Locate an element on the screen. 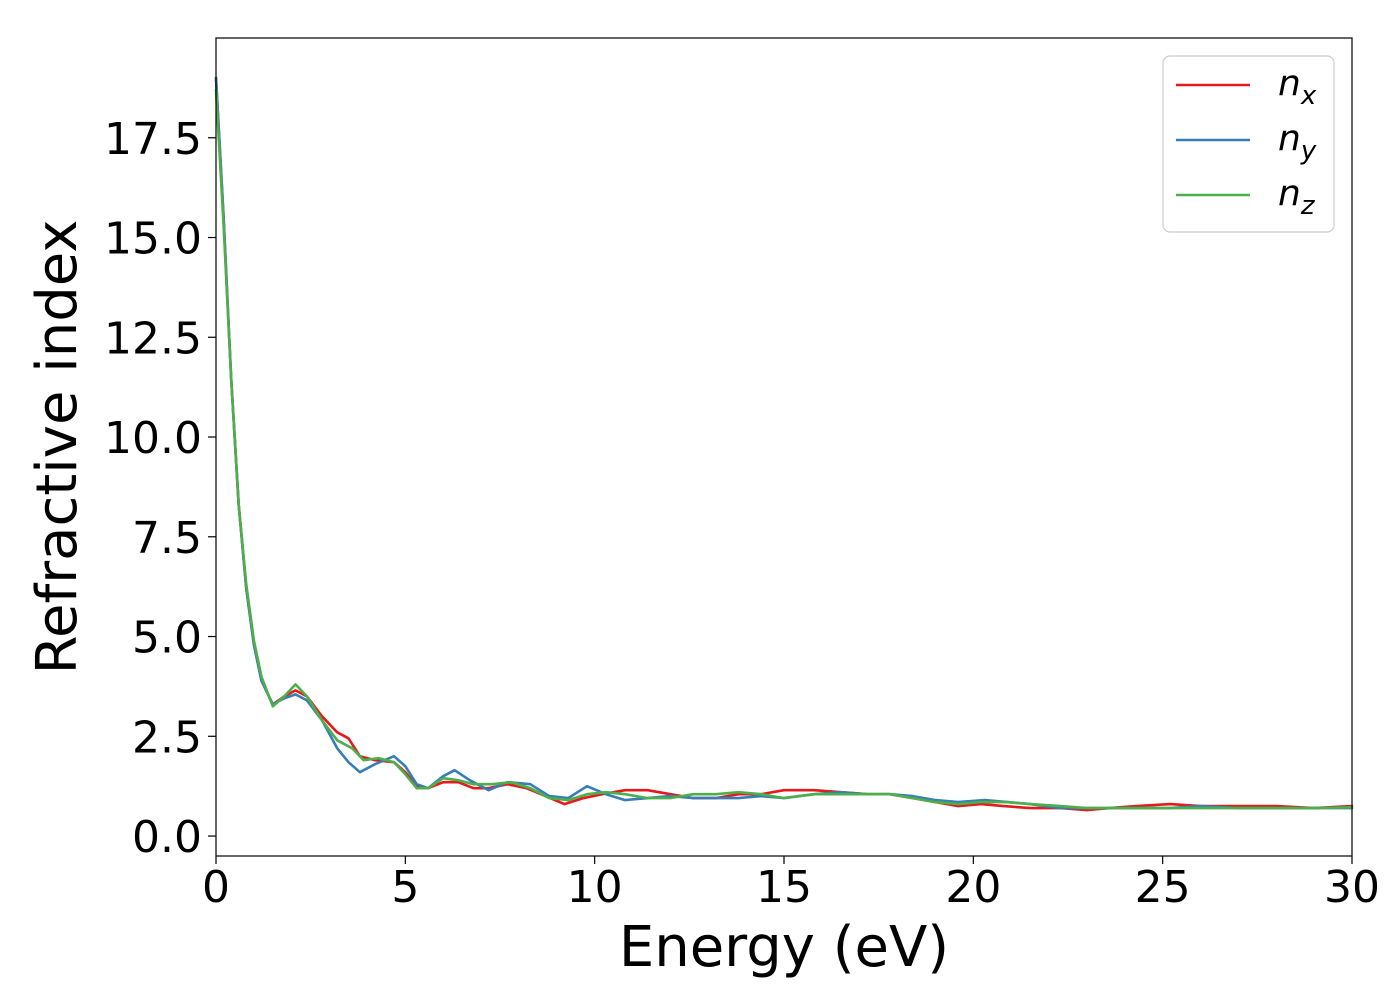  legend: nx ny nz is located at coordinates (1248, 144).